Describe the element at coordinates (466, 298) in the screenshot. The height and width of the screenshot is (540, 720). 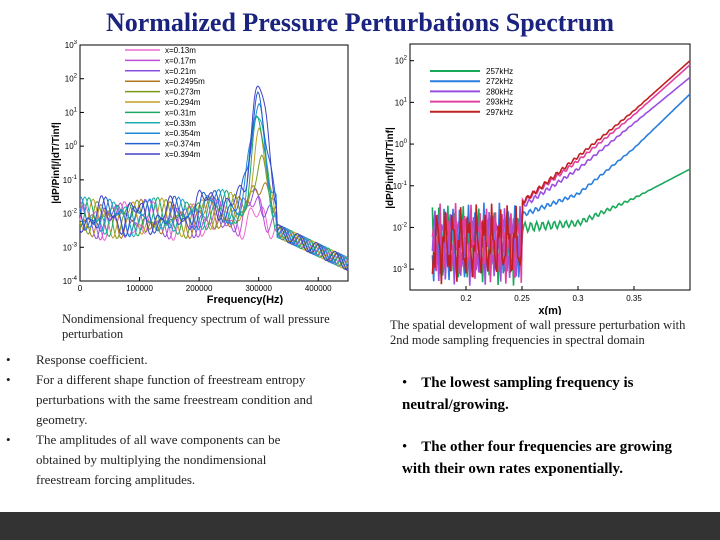
I see `spatial-x-tick-label: 0.2` at that location.